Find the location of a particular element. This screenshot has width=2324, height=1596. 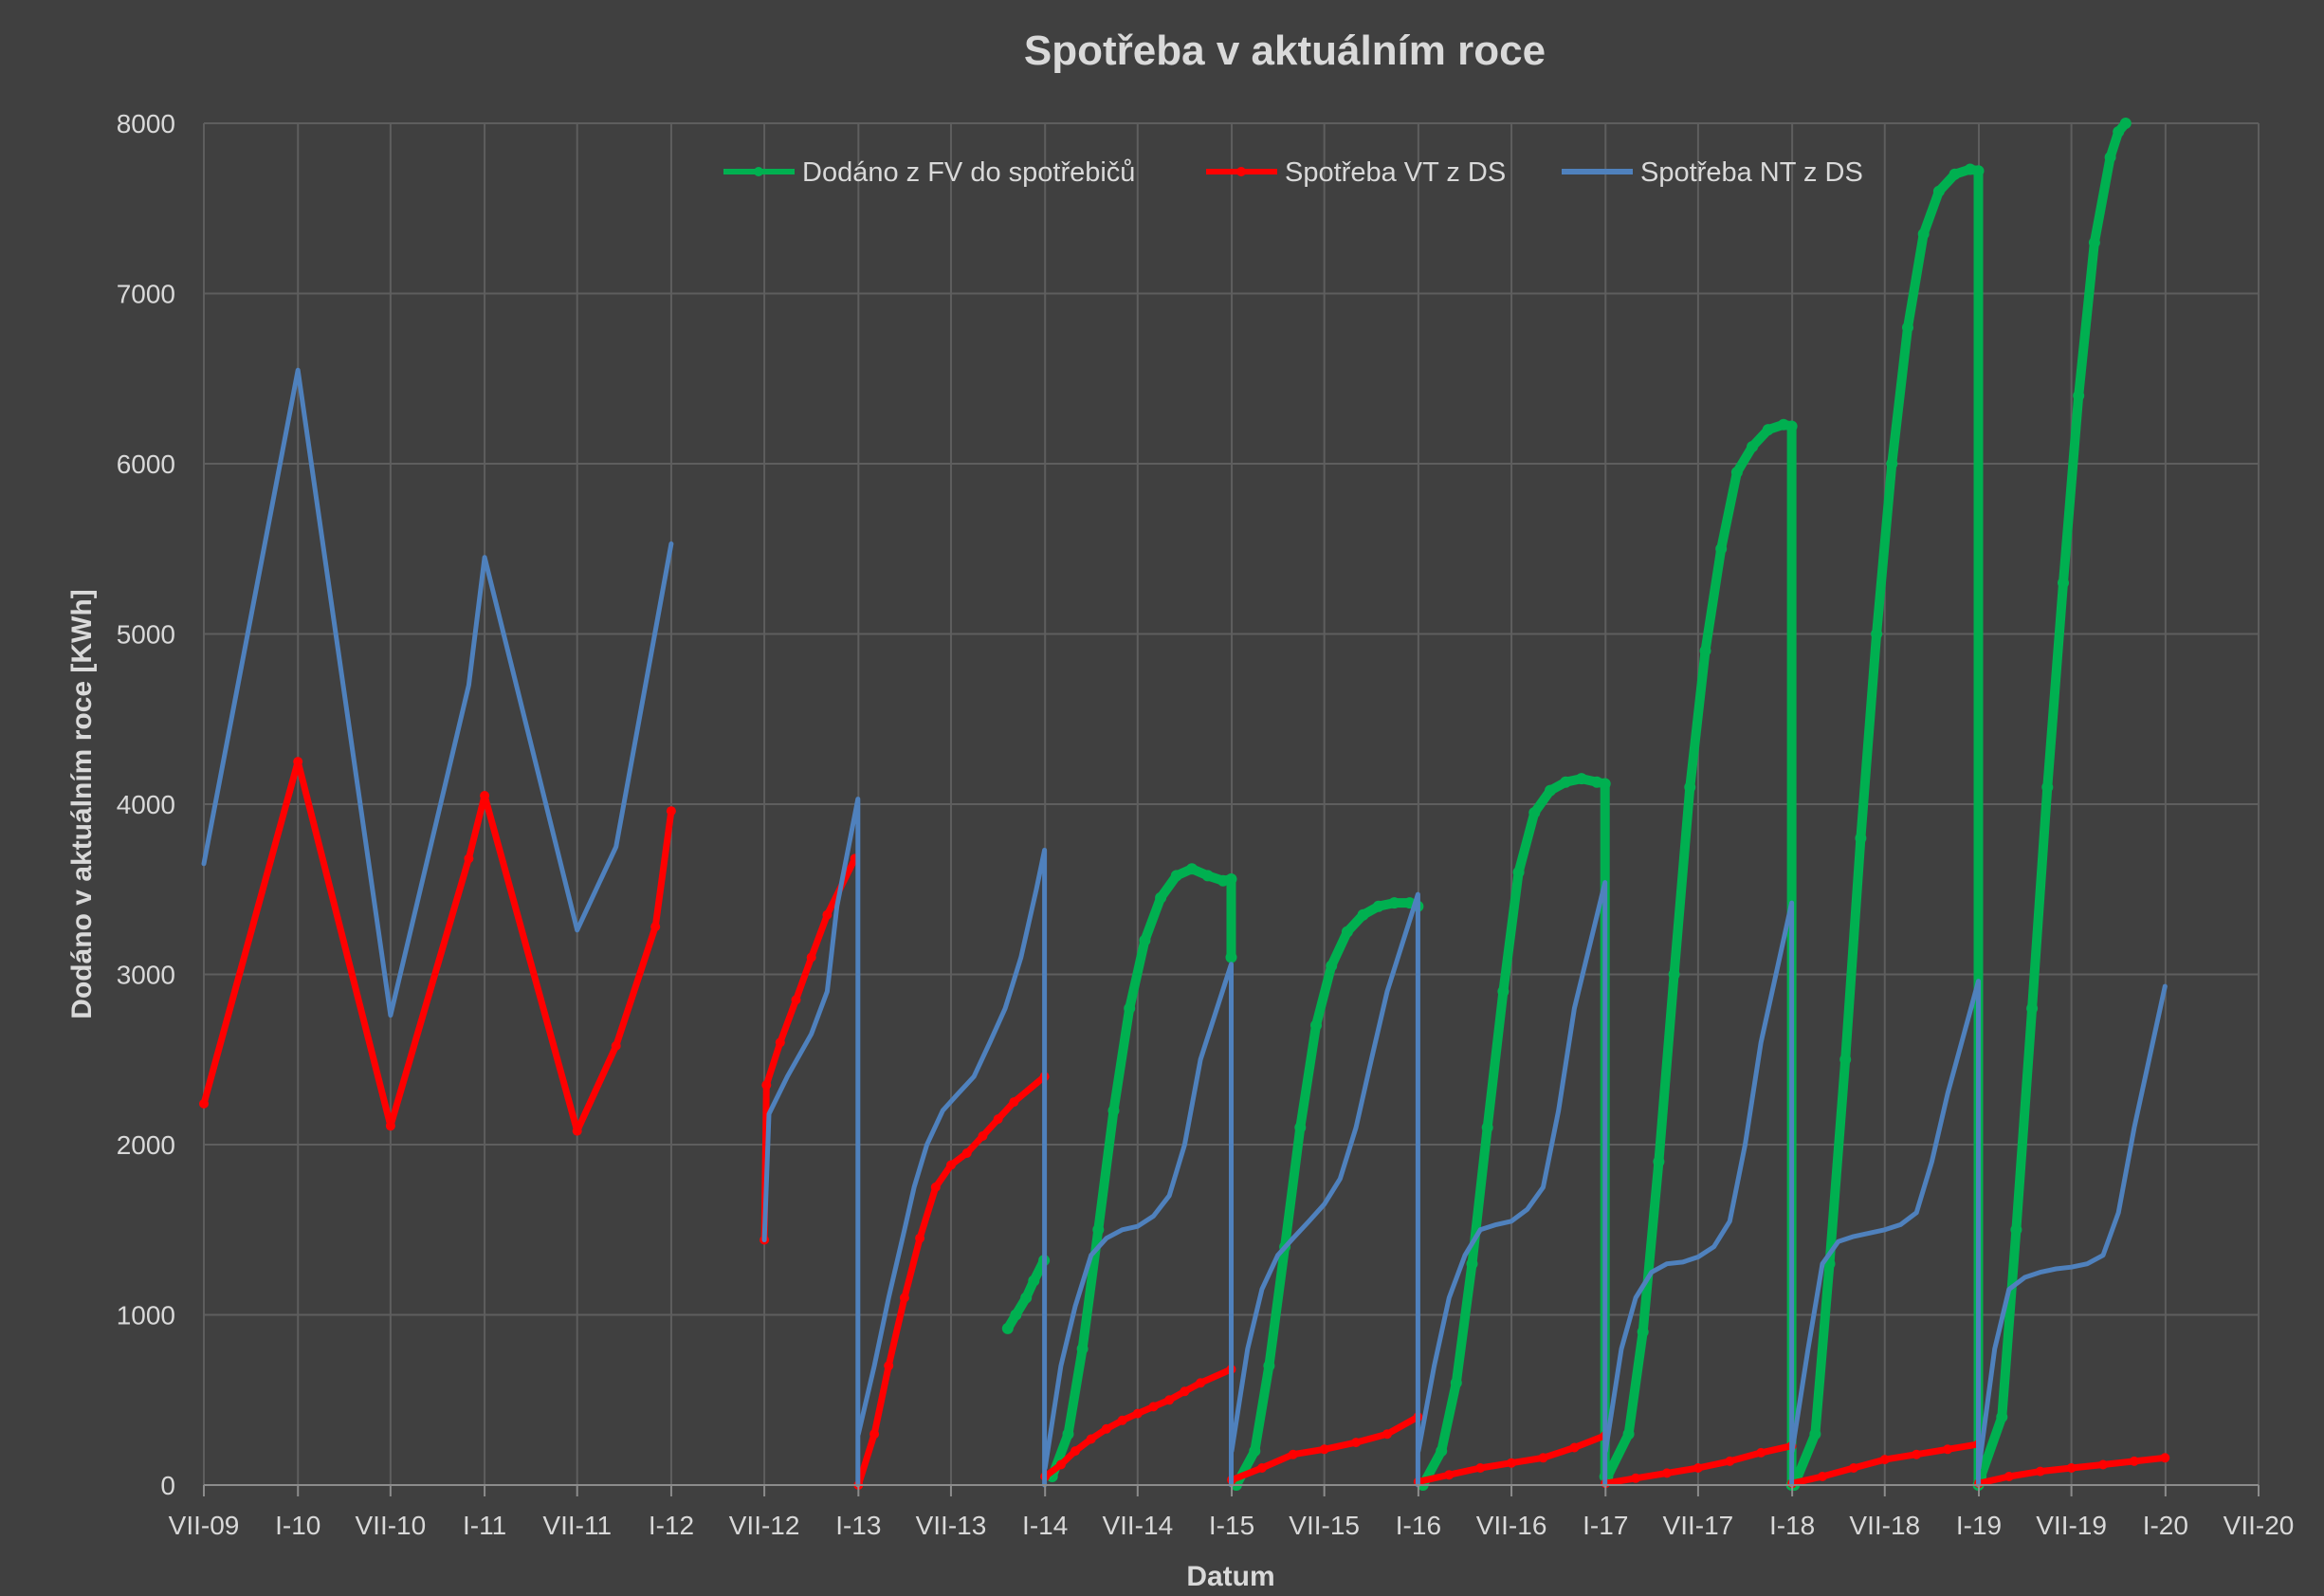

x-axis-title: Datum is located at coordinates (1230, 1576).